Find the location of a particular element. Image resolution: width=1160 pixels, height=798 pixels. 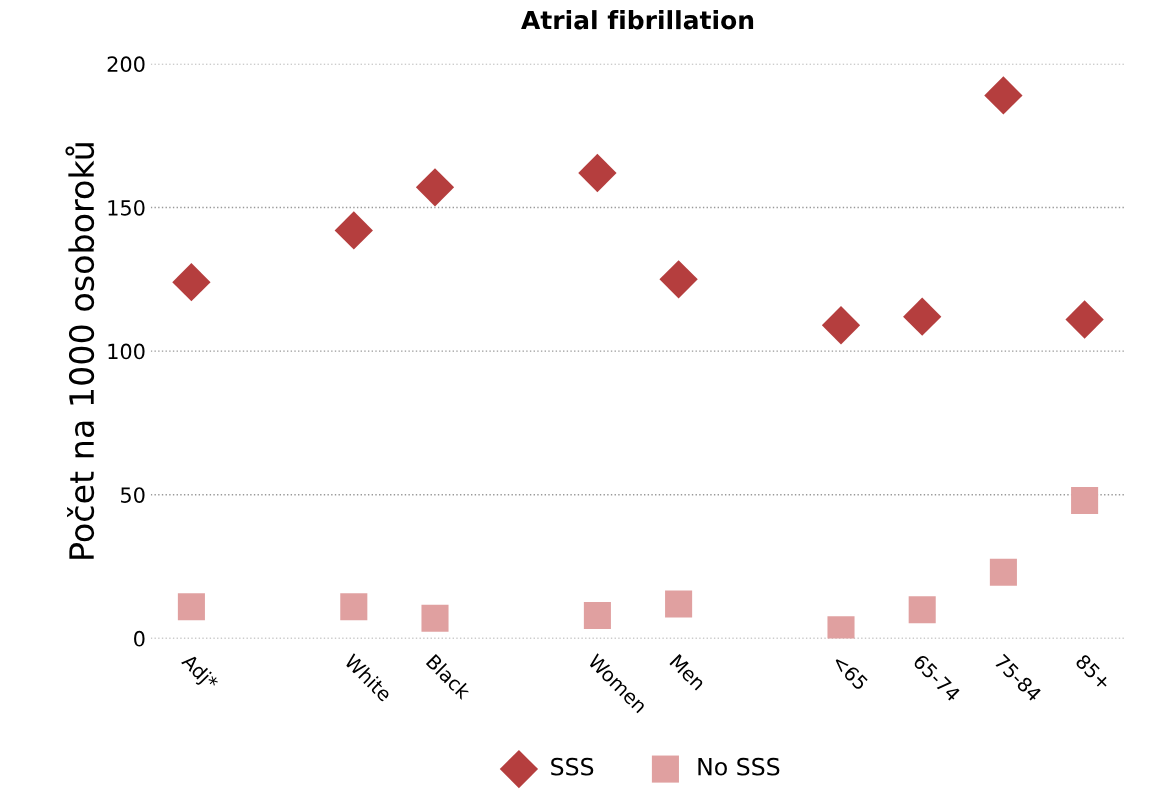

y-axis-title: Počet na 1000 osoboroků is located at coordinates (80, 351).